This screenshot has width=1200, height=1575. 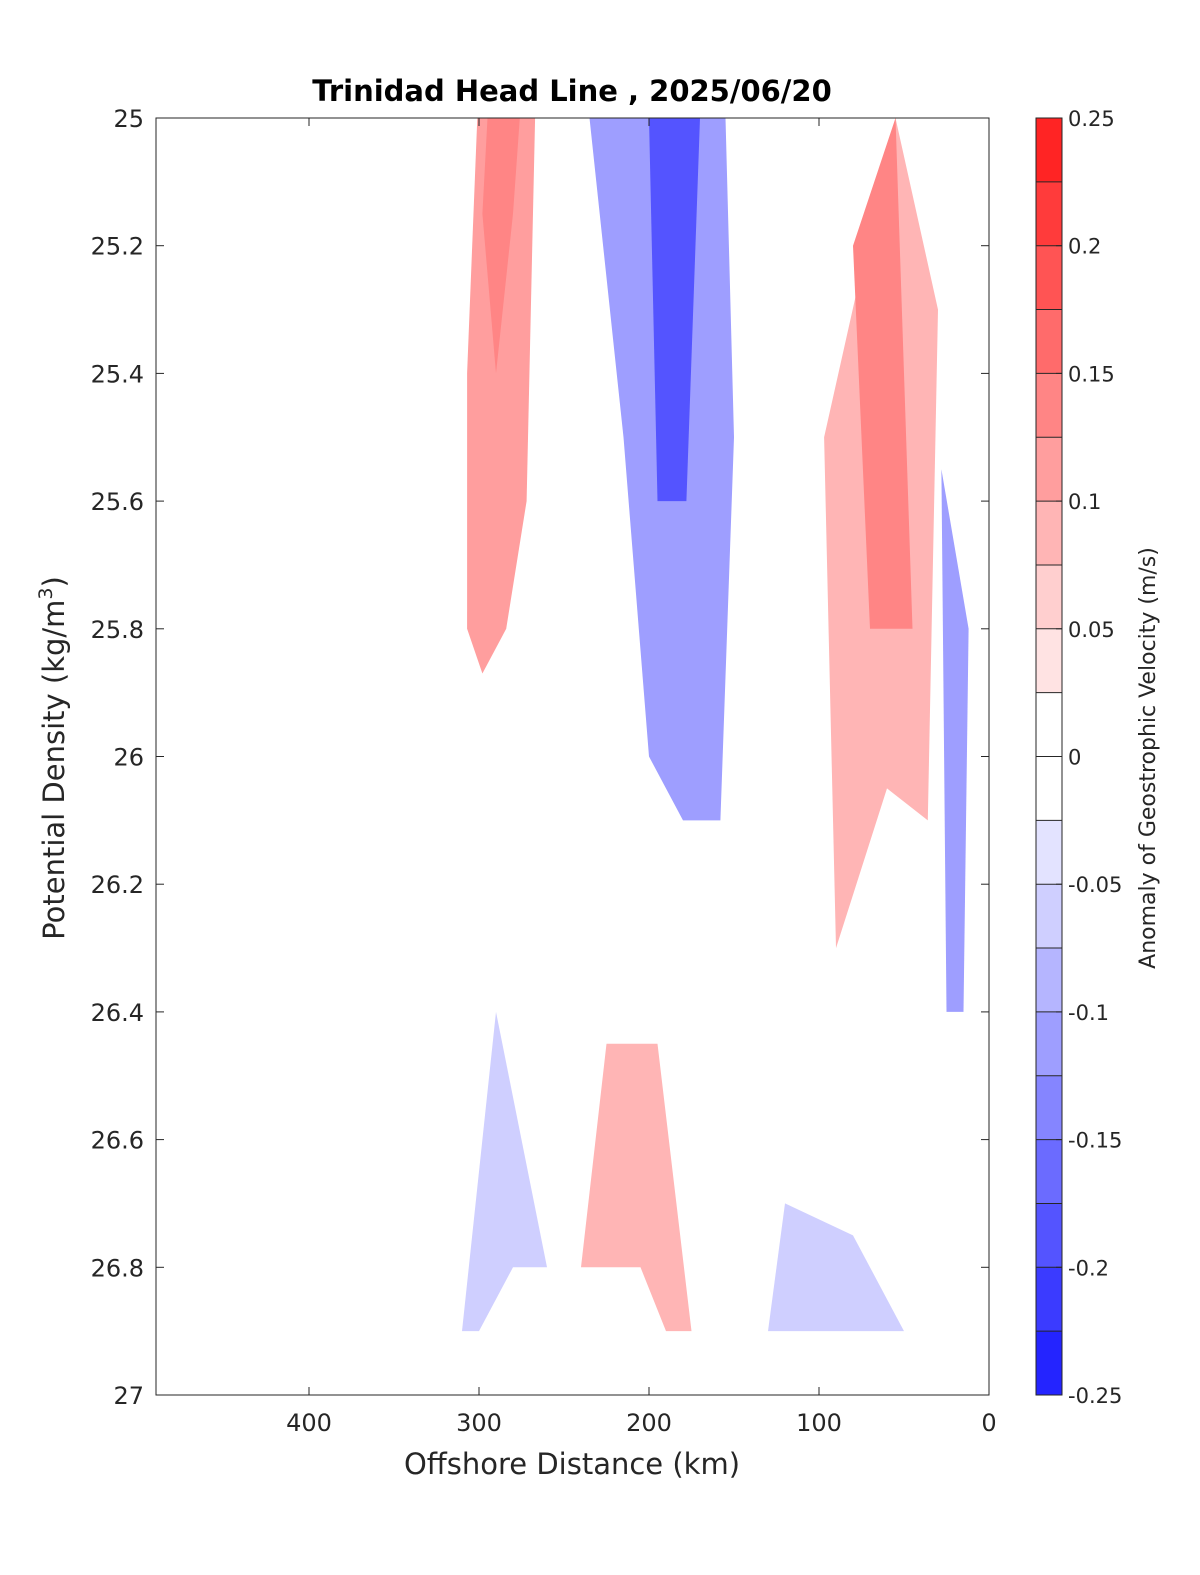 What do you see at coordinates (1095, 1396) in the screenshot?
I see `colorbar-tick-label: -0.25` at bounding box center [1095, 1396].